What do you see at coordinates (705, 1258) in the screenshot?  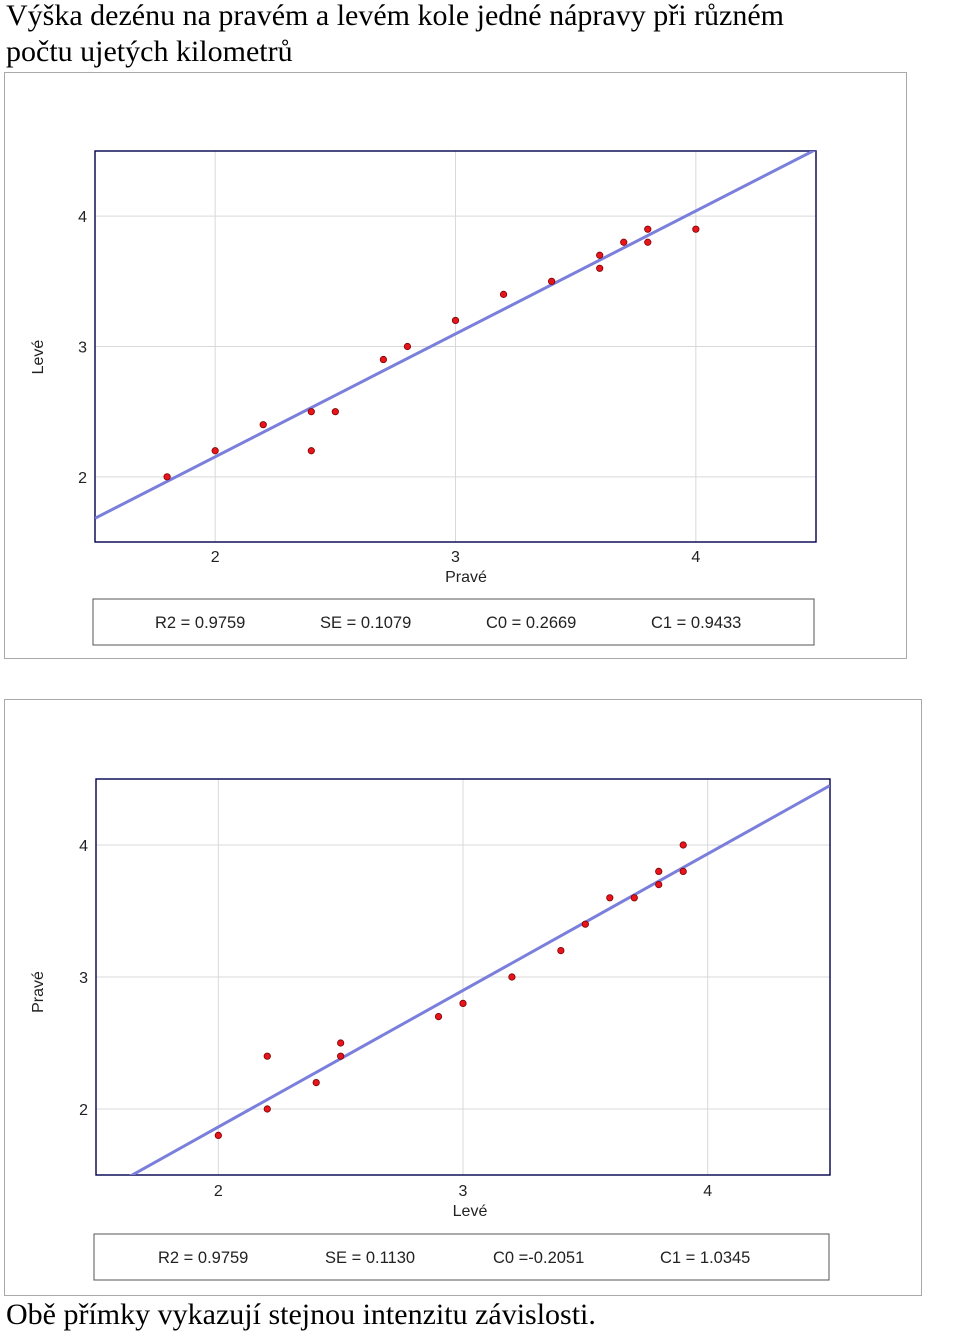 I see `stats-value: C1 = 1.0345` at bounding box center [705, 1258].